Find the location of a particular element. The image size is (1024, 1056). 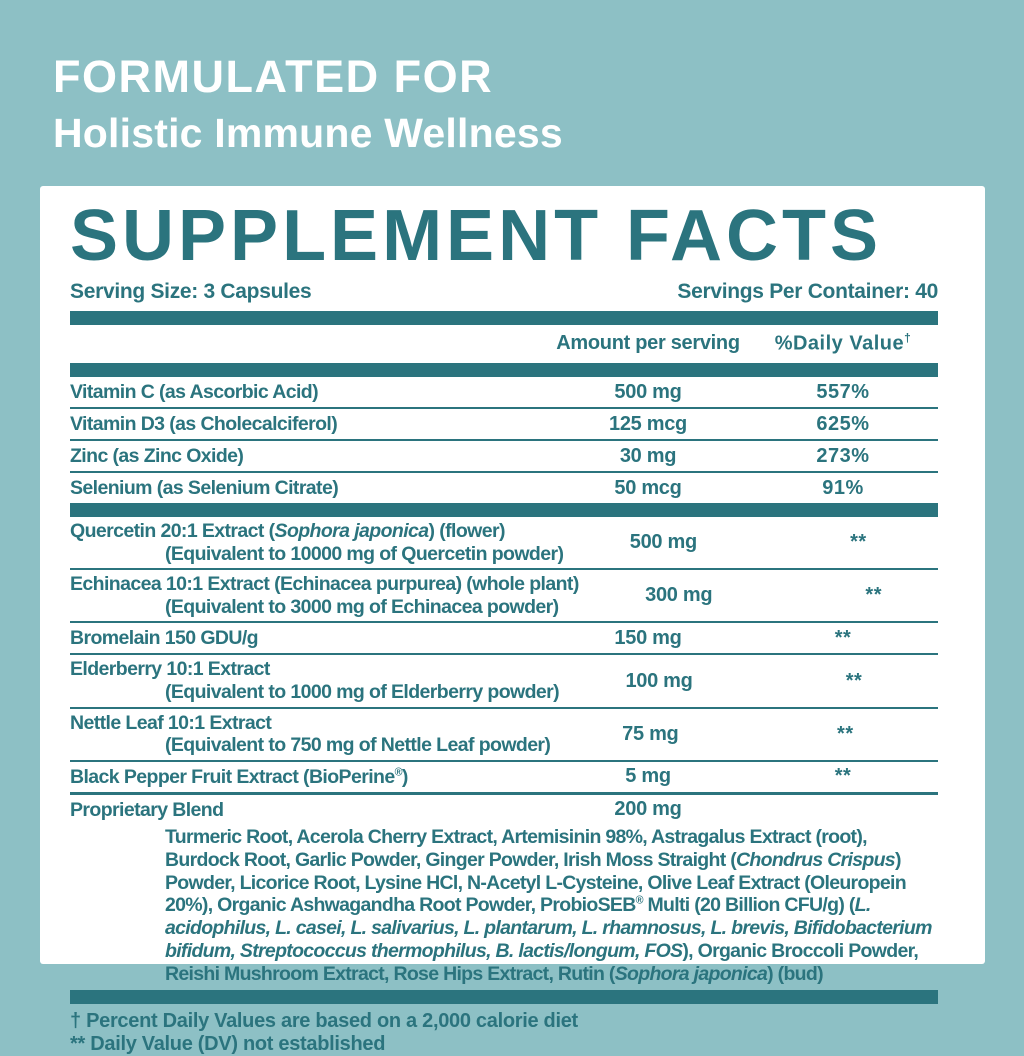

row-ingredient-name: Vitamin C (as Ascorbic Acid) is located at coordinates (194, 391).